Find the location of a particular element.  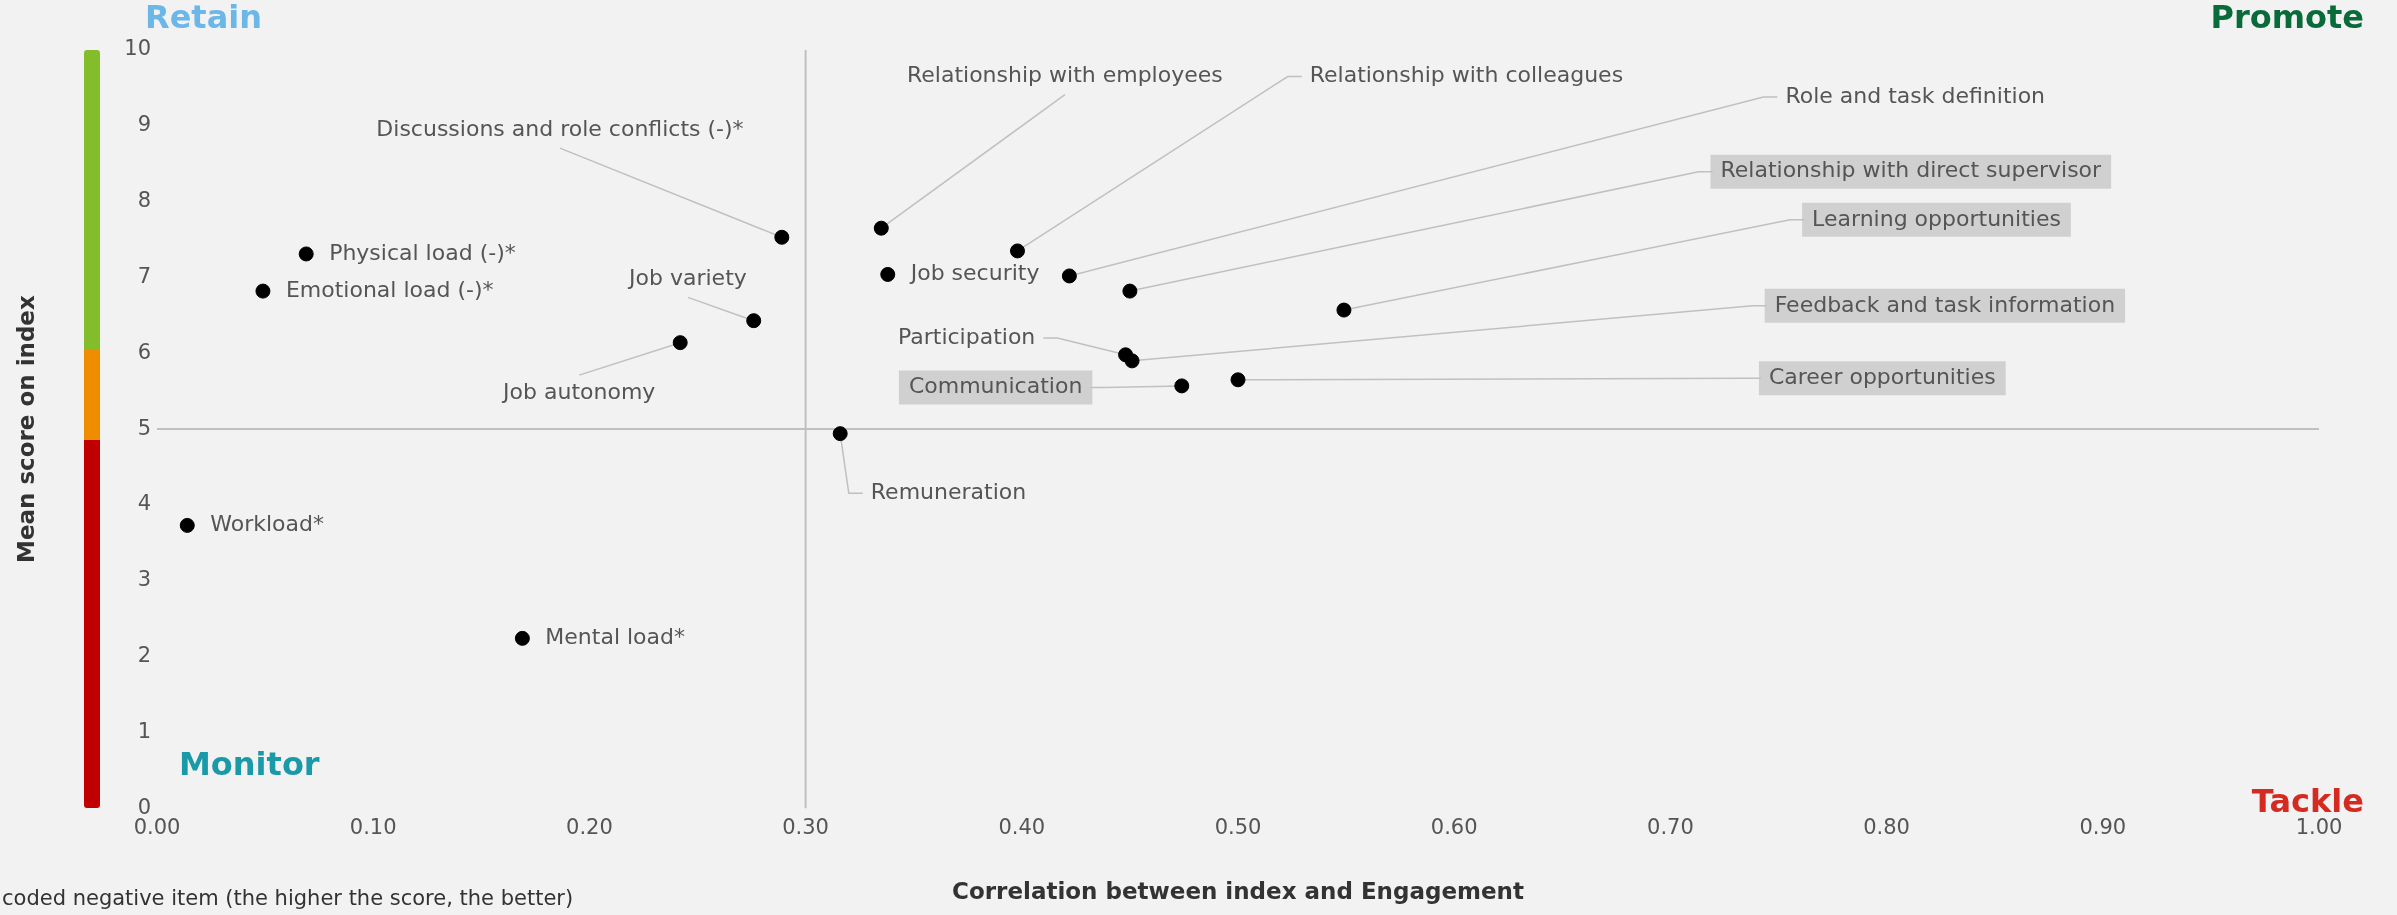

annotation: Mental load* is located at coordinates (615, 637).